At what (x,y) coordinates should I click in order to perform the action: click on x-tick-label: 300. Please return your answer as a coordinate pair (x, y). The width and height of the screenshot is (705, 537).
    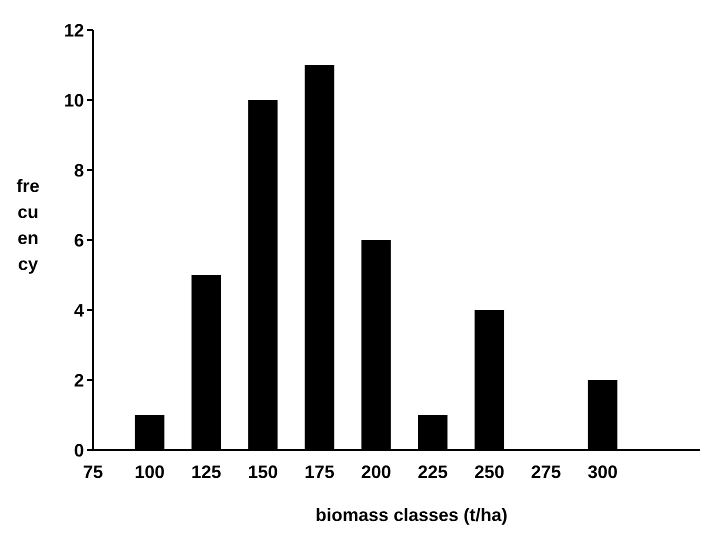
    Looking at the image, I should click on (603, 472).